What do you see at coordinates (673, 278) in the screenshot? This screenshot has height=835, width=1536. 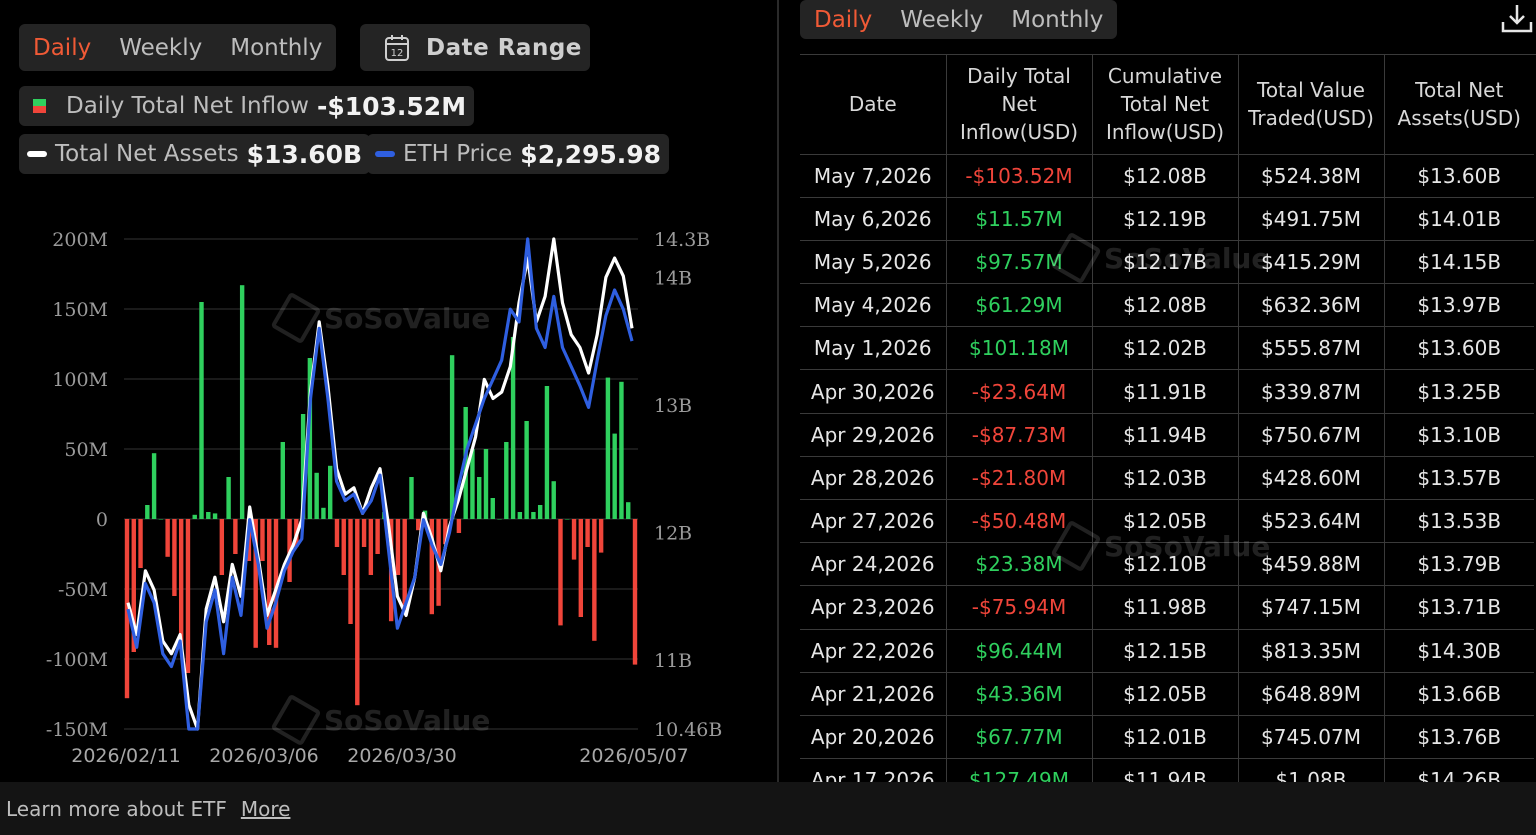 I see `y-right-tick-label: 14B` at bounding box center [673, 278].